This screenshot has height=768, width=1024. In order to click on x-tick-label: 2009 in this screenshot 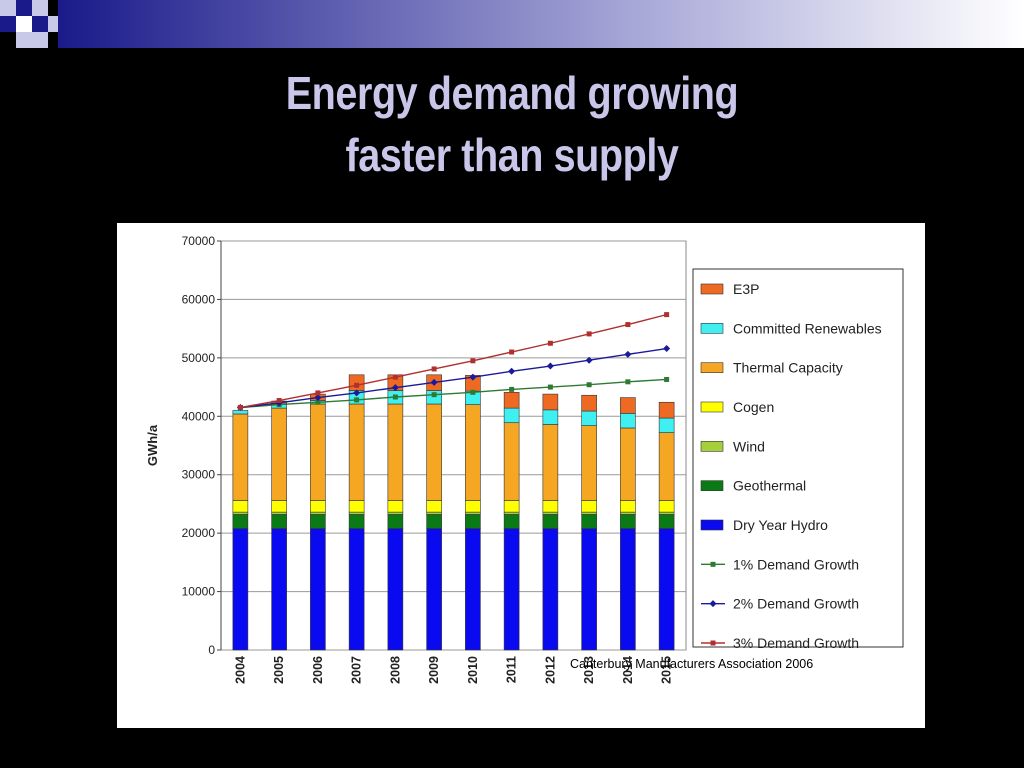, I will do `click(434, 670)`.